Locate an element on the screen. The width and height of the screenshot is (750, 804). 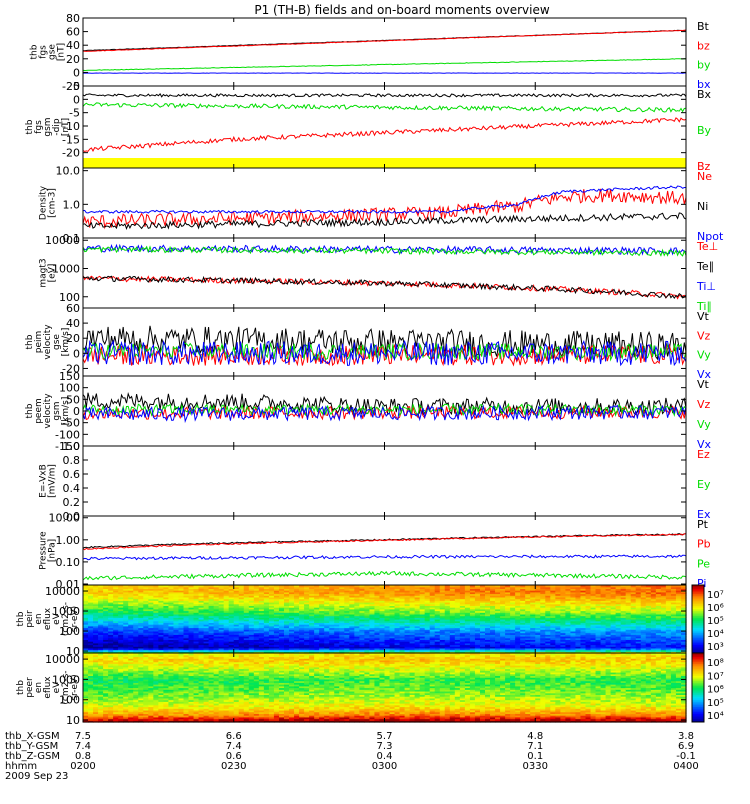
series-line-Bz is located at coordinates (384, 135).